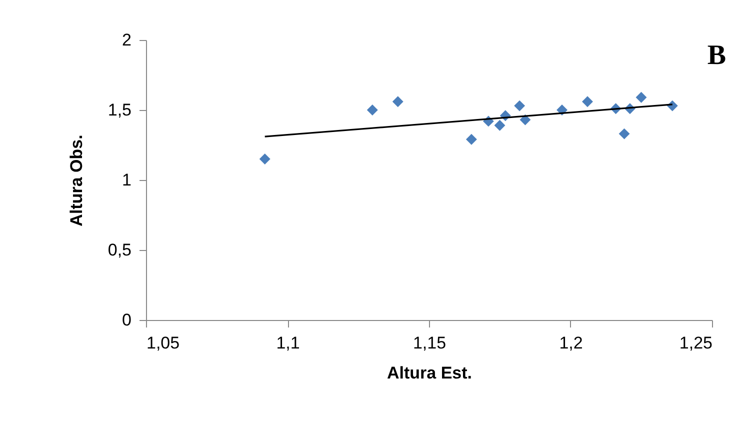 Image resolution: width=732 pixels, height=434 pixels. I want to click on annotation: B, so click(716, 55).